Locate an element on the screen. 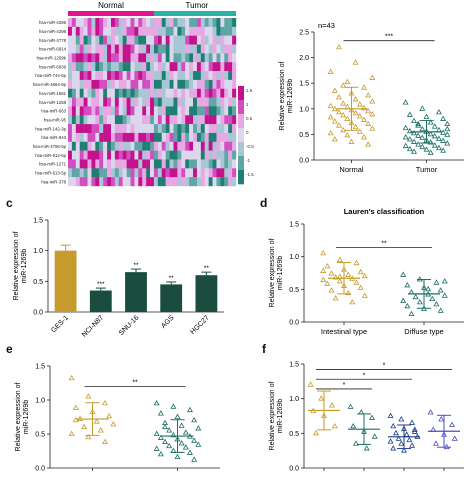 This screenshot has height=479, width=474. y-tick-label: 0.0 is located at coordinates (40, 469).